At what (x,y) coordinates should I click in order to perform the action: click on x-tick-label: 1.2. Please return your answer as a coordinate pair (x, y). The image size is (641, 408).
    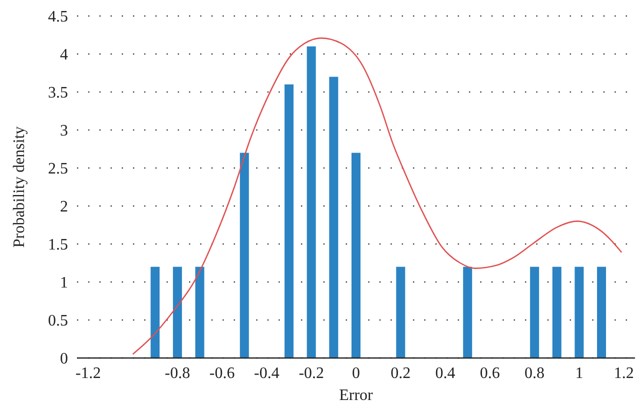
    Looking at the image, I should click on (624, 373).